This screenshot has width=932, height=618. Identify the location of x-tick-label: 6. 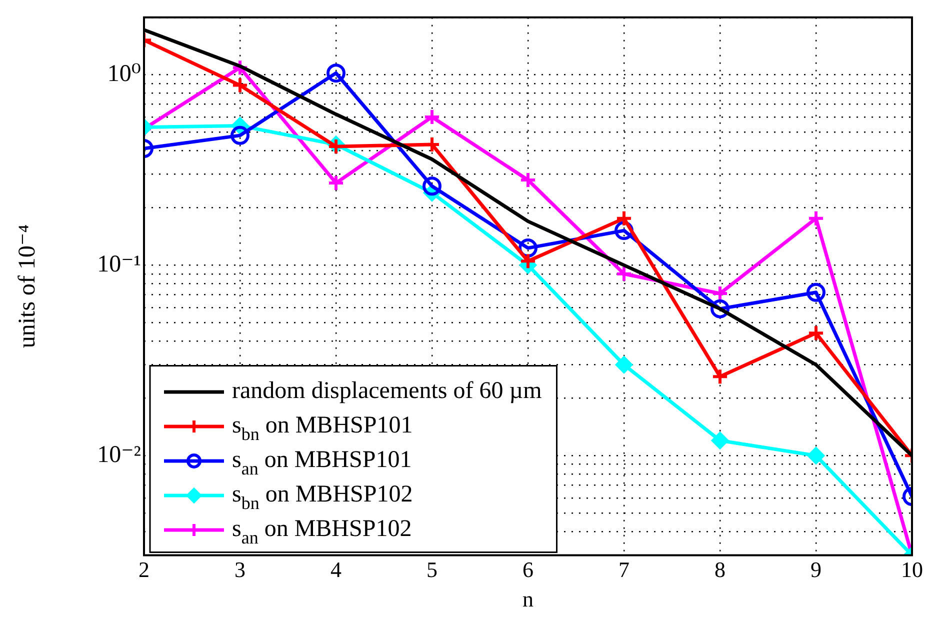
(528, 569).